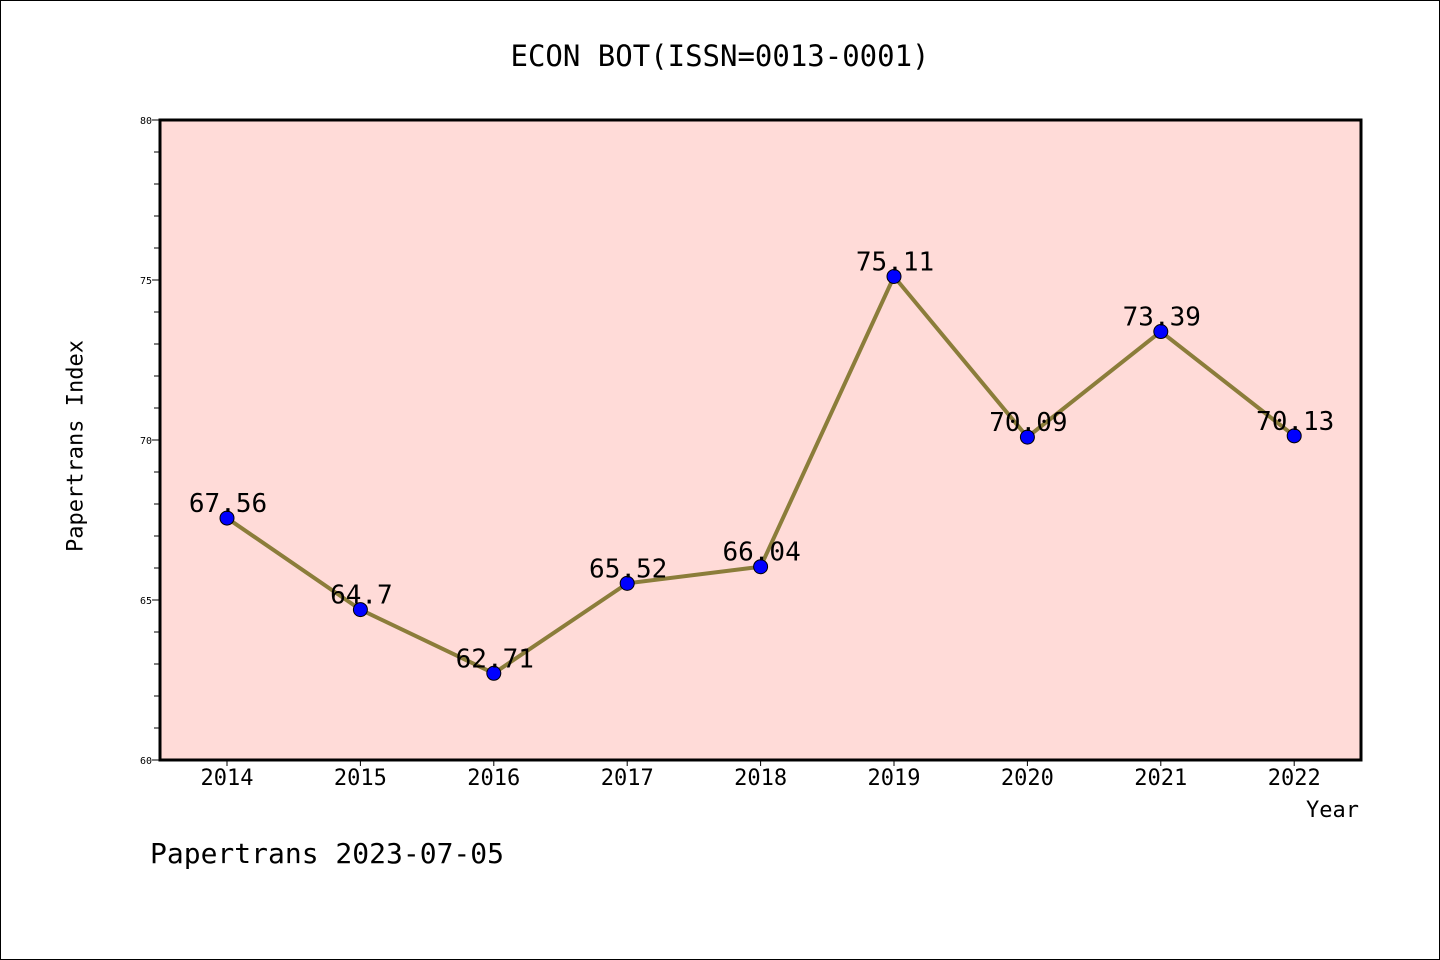 The height and width of the screenshot is (960, 1440). I want to click on x-tick-label: 2018, so click(760, 778).